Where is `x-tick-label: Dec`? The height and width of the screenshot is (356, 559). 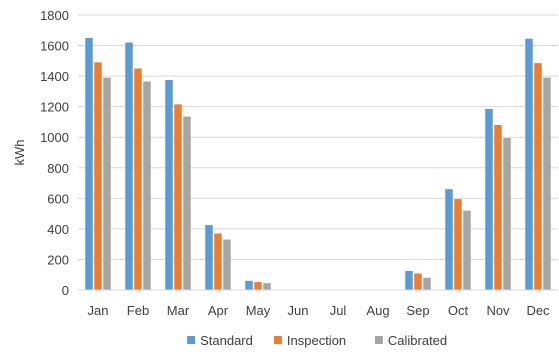
x-tick-label: Dec is located at coordinates (538, 310).